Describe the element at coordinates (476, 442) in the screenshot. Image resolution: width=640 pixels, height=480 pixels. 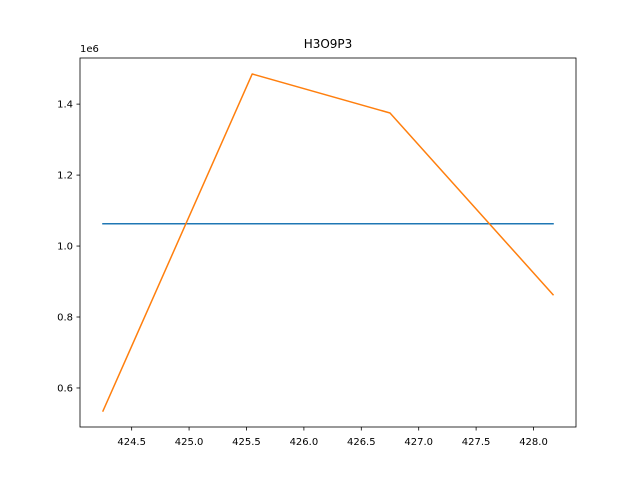
I see `x-tick-label: 427.5` at that location.